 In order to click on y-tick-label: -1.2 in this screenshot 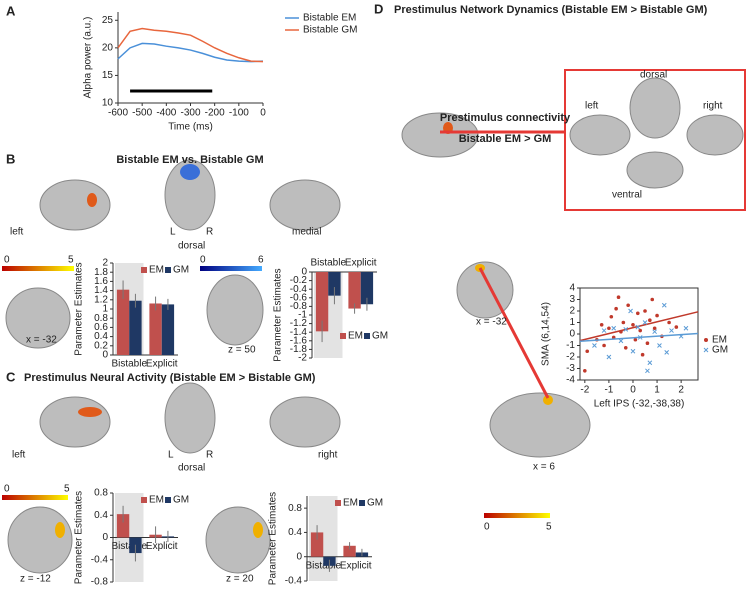, I will do `click(299, 323)`.